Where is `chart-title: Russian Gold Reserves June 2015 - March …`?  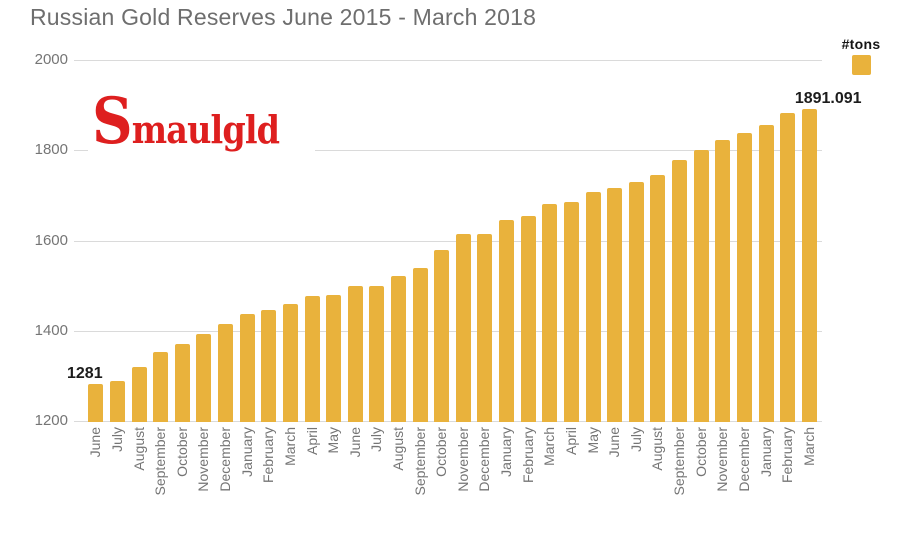
chart-title: Russian Gold Reserves June 2015 - March … is located at coordinates (283, 17).